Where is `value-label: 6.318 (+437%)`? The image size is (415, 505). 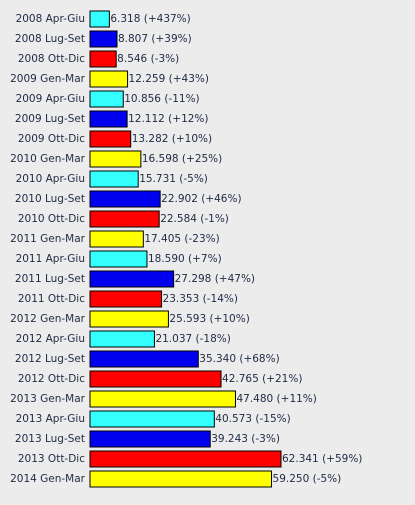
value-label: 6.318 (+437%) is located at coordinates (150, 19).